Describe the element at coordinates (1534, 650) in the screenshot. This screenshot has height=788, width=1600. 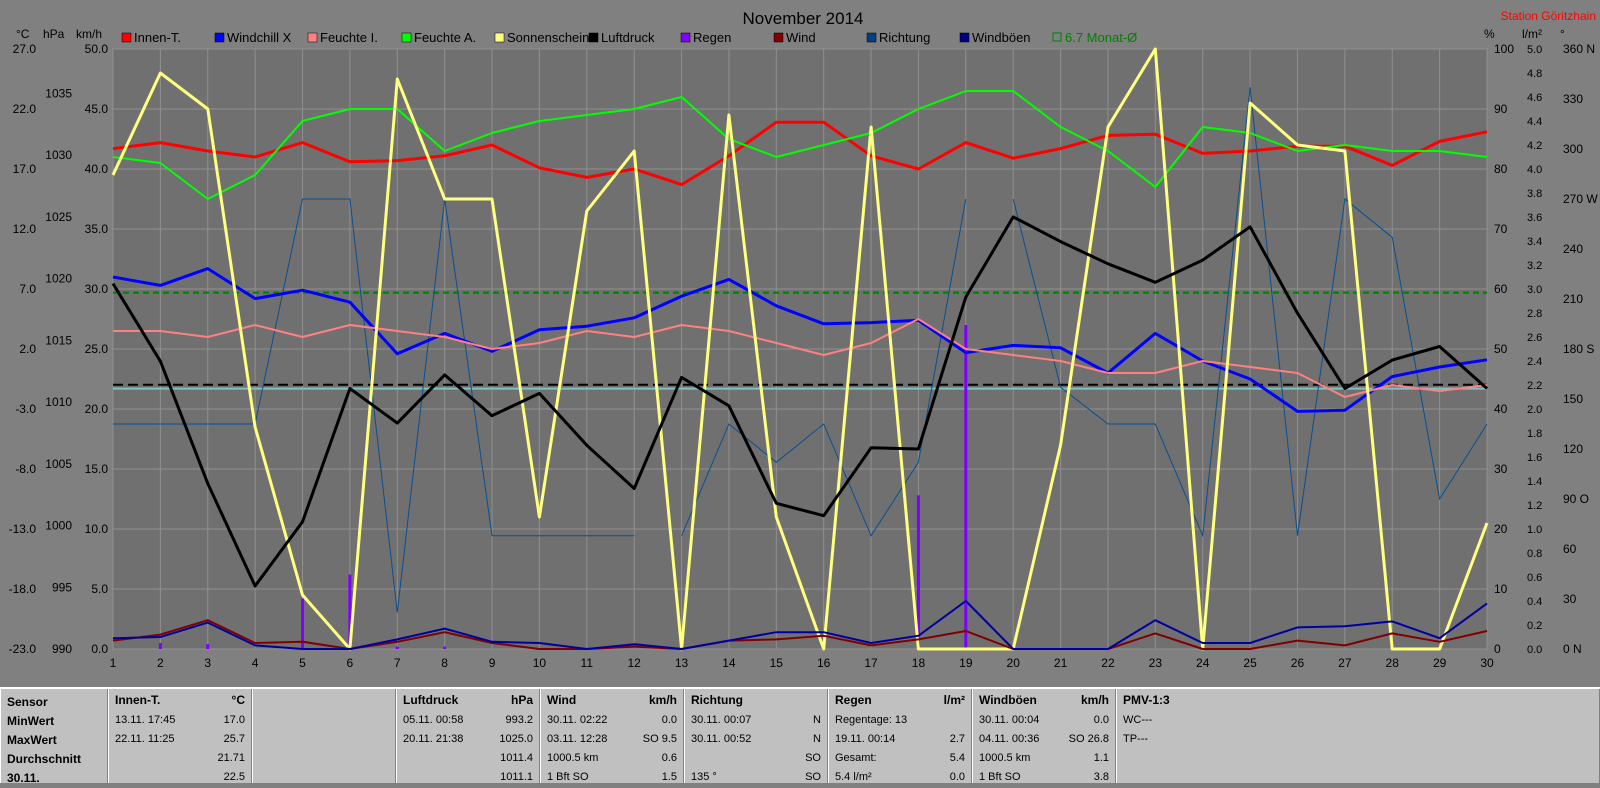
I see `rain-tick-label: 0.0` at that location.